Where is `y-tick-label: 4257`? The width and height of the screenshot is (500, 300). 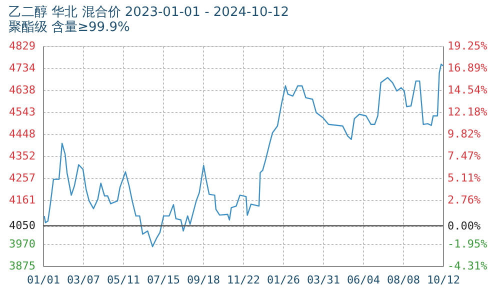
y-tick-label: 4257 is located at coordinates (22, 177).